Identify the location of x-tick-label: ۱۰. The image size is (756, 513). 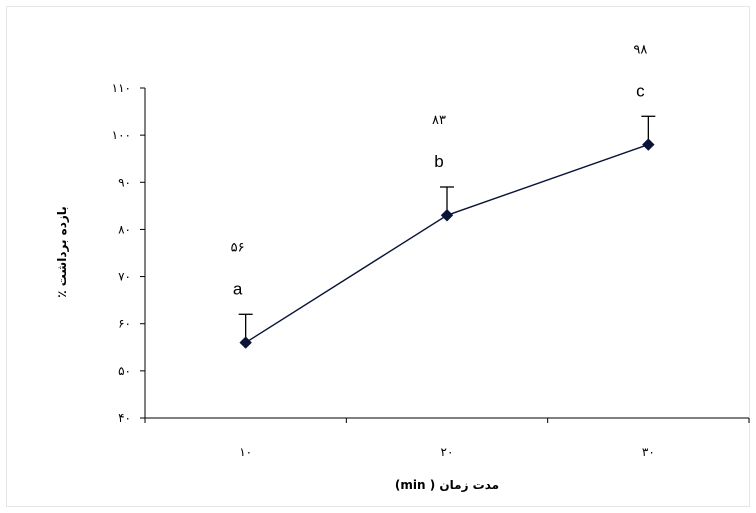
(245, 452).